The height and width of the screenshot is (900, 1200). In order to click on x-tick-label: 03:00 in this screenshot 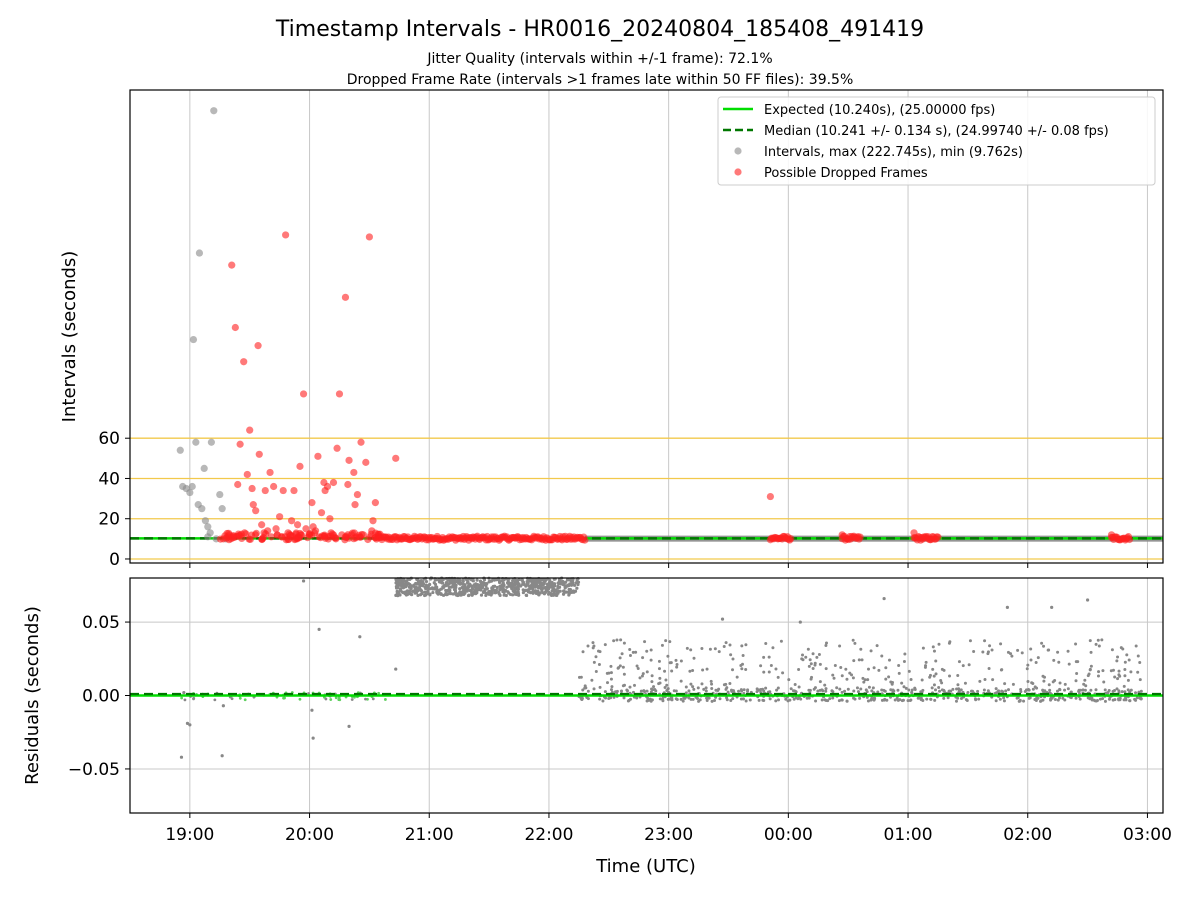, I will do `click(1147, 835)`.